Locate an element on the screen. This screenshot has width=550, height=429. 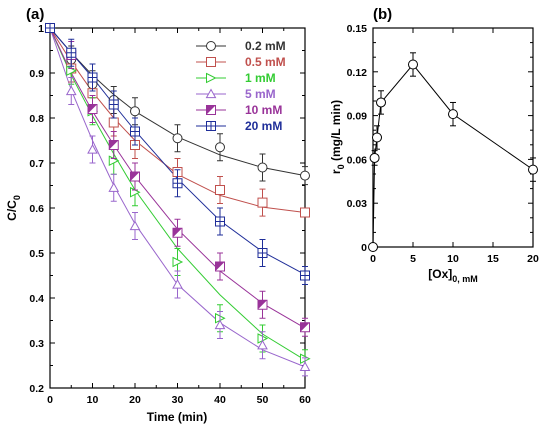
a-point-4-2-fill is located at coordinates (92, 109).